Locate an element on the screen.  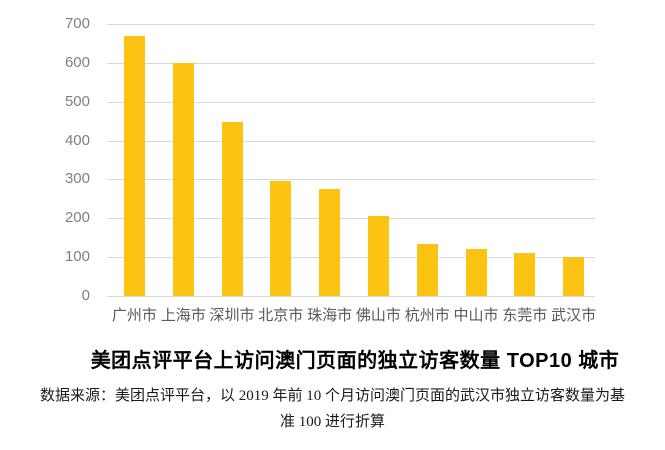
y-axis-tick-label: 600 is located at coordinates (77, 62).